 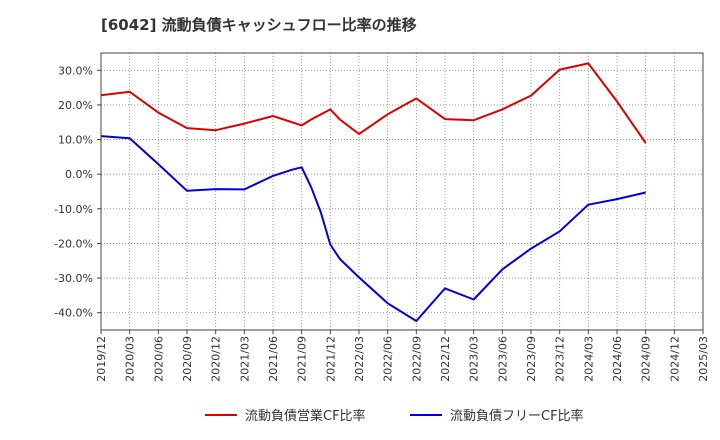 I want to click on y-tick-label: -20.0%, so click(x=73, y=243).